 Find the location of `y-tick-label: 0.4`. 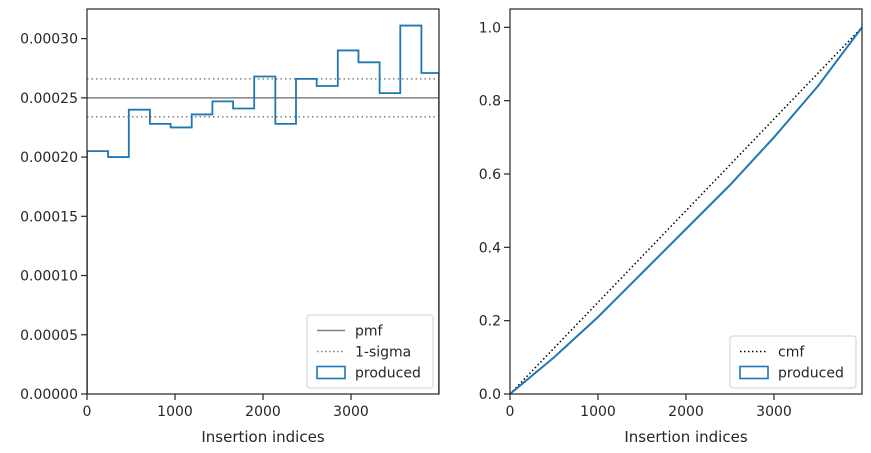

y-tick-label: 0.4 is located at coordinates (490, 248).